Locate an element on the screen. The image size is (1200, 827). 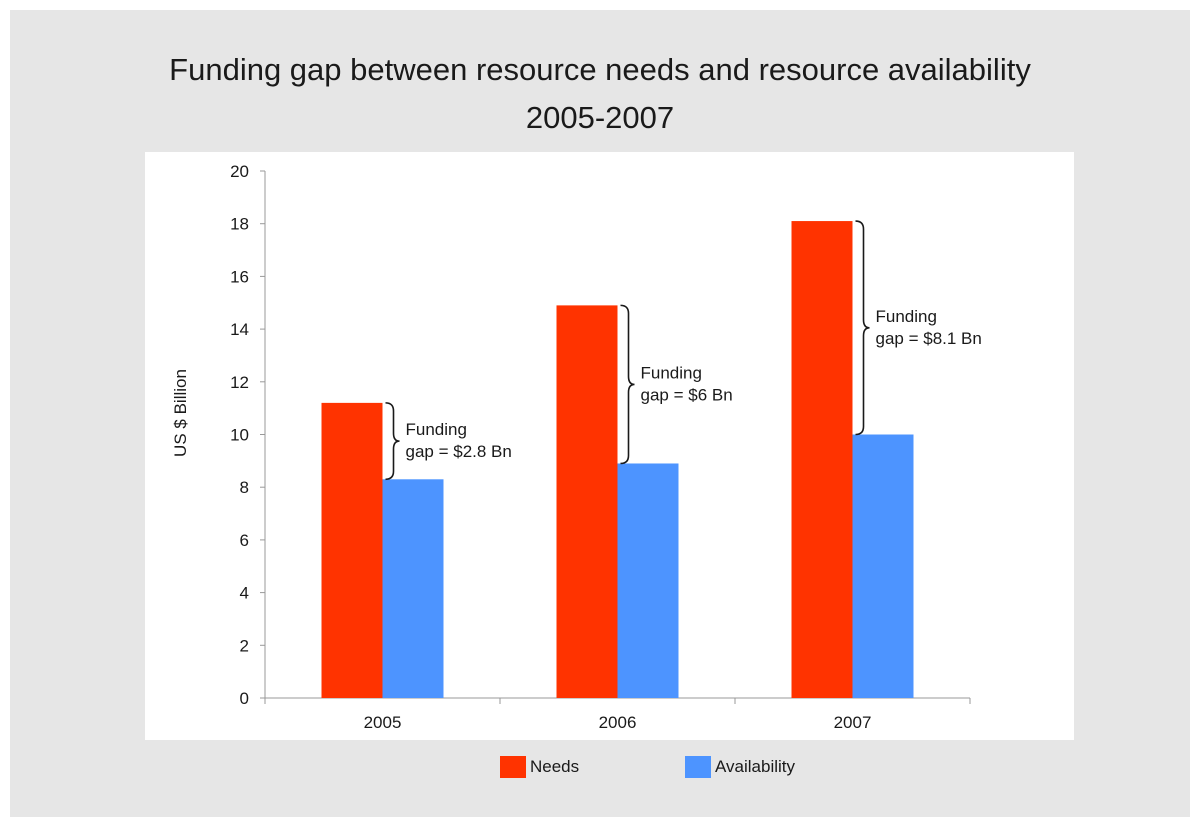
legend-item-needs: Needs is located at coordinates (539, 767).